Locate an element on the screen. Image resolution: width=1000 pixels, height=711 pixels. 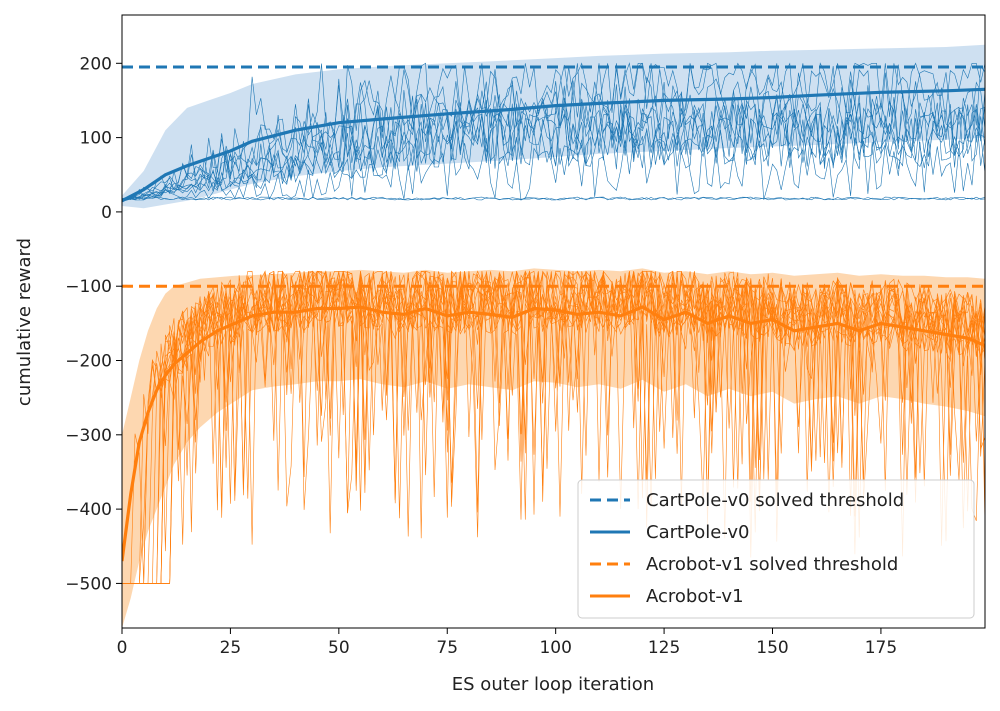
legend-label: CartPole-v0 solved threshold is located at coordinates (775, 500).